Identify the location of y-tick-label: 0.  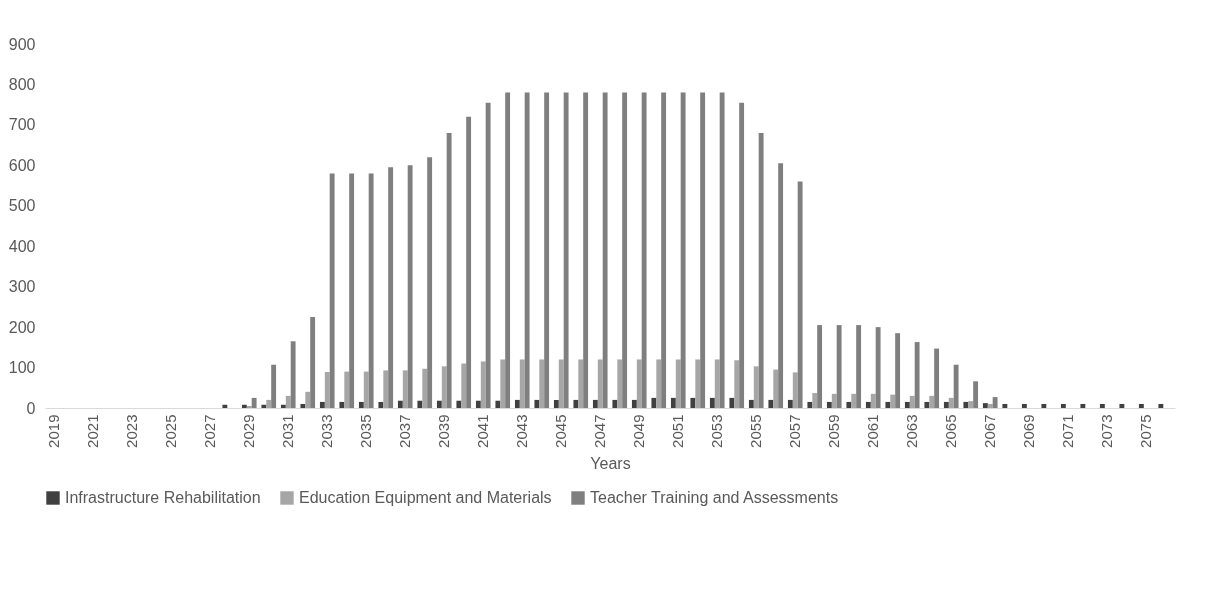
(31, 408).